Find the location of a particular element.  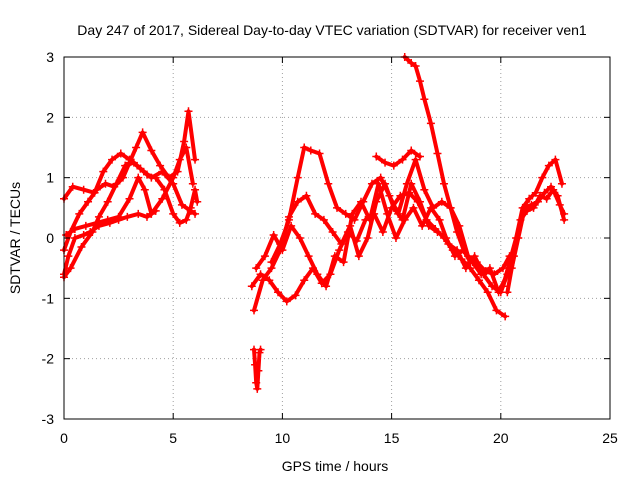

series-s6 is located at coordinates (257, 369).